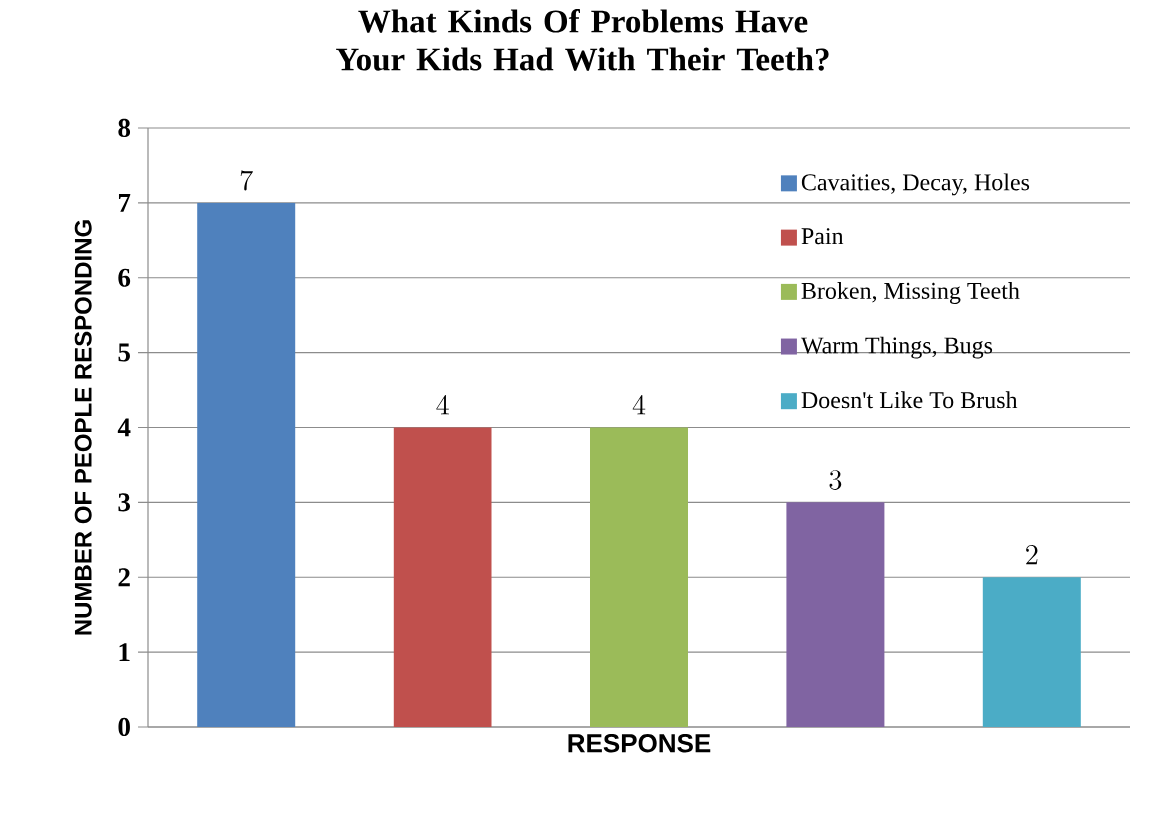 This screenshot has width=1150, height=838. What do you see at coordinates (822, 236) in the screenshot?
I see `legend-label: Pain` at bounding box center [822, 236].